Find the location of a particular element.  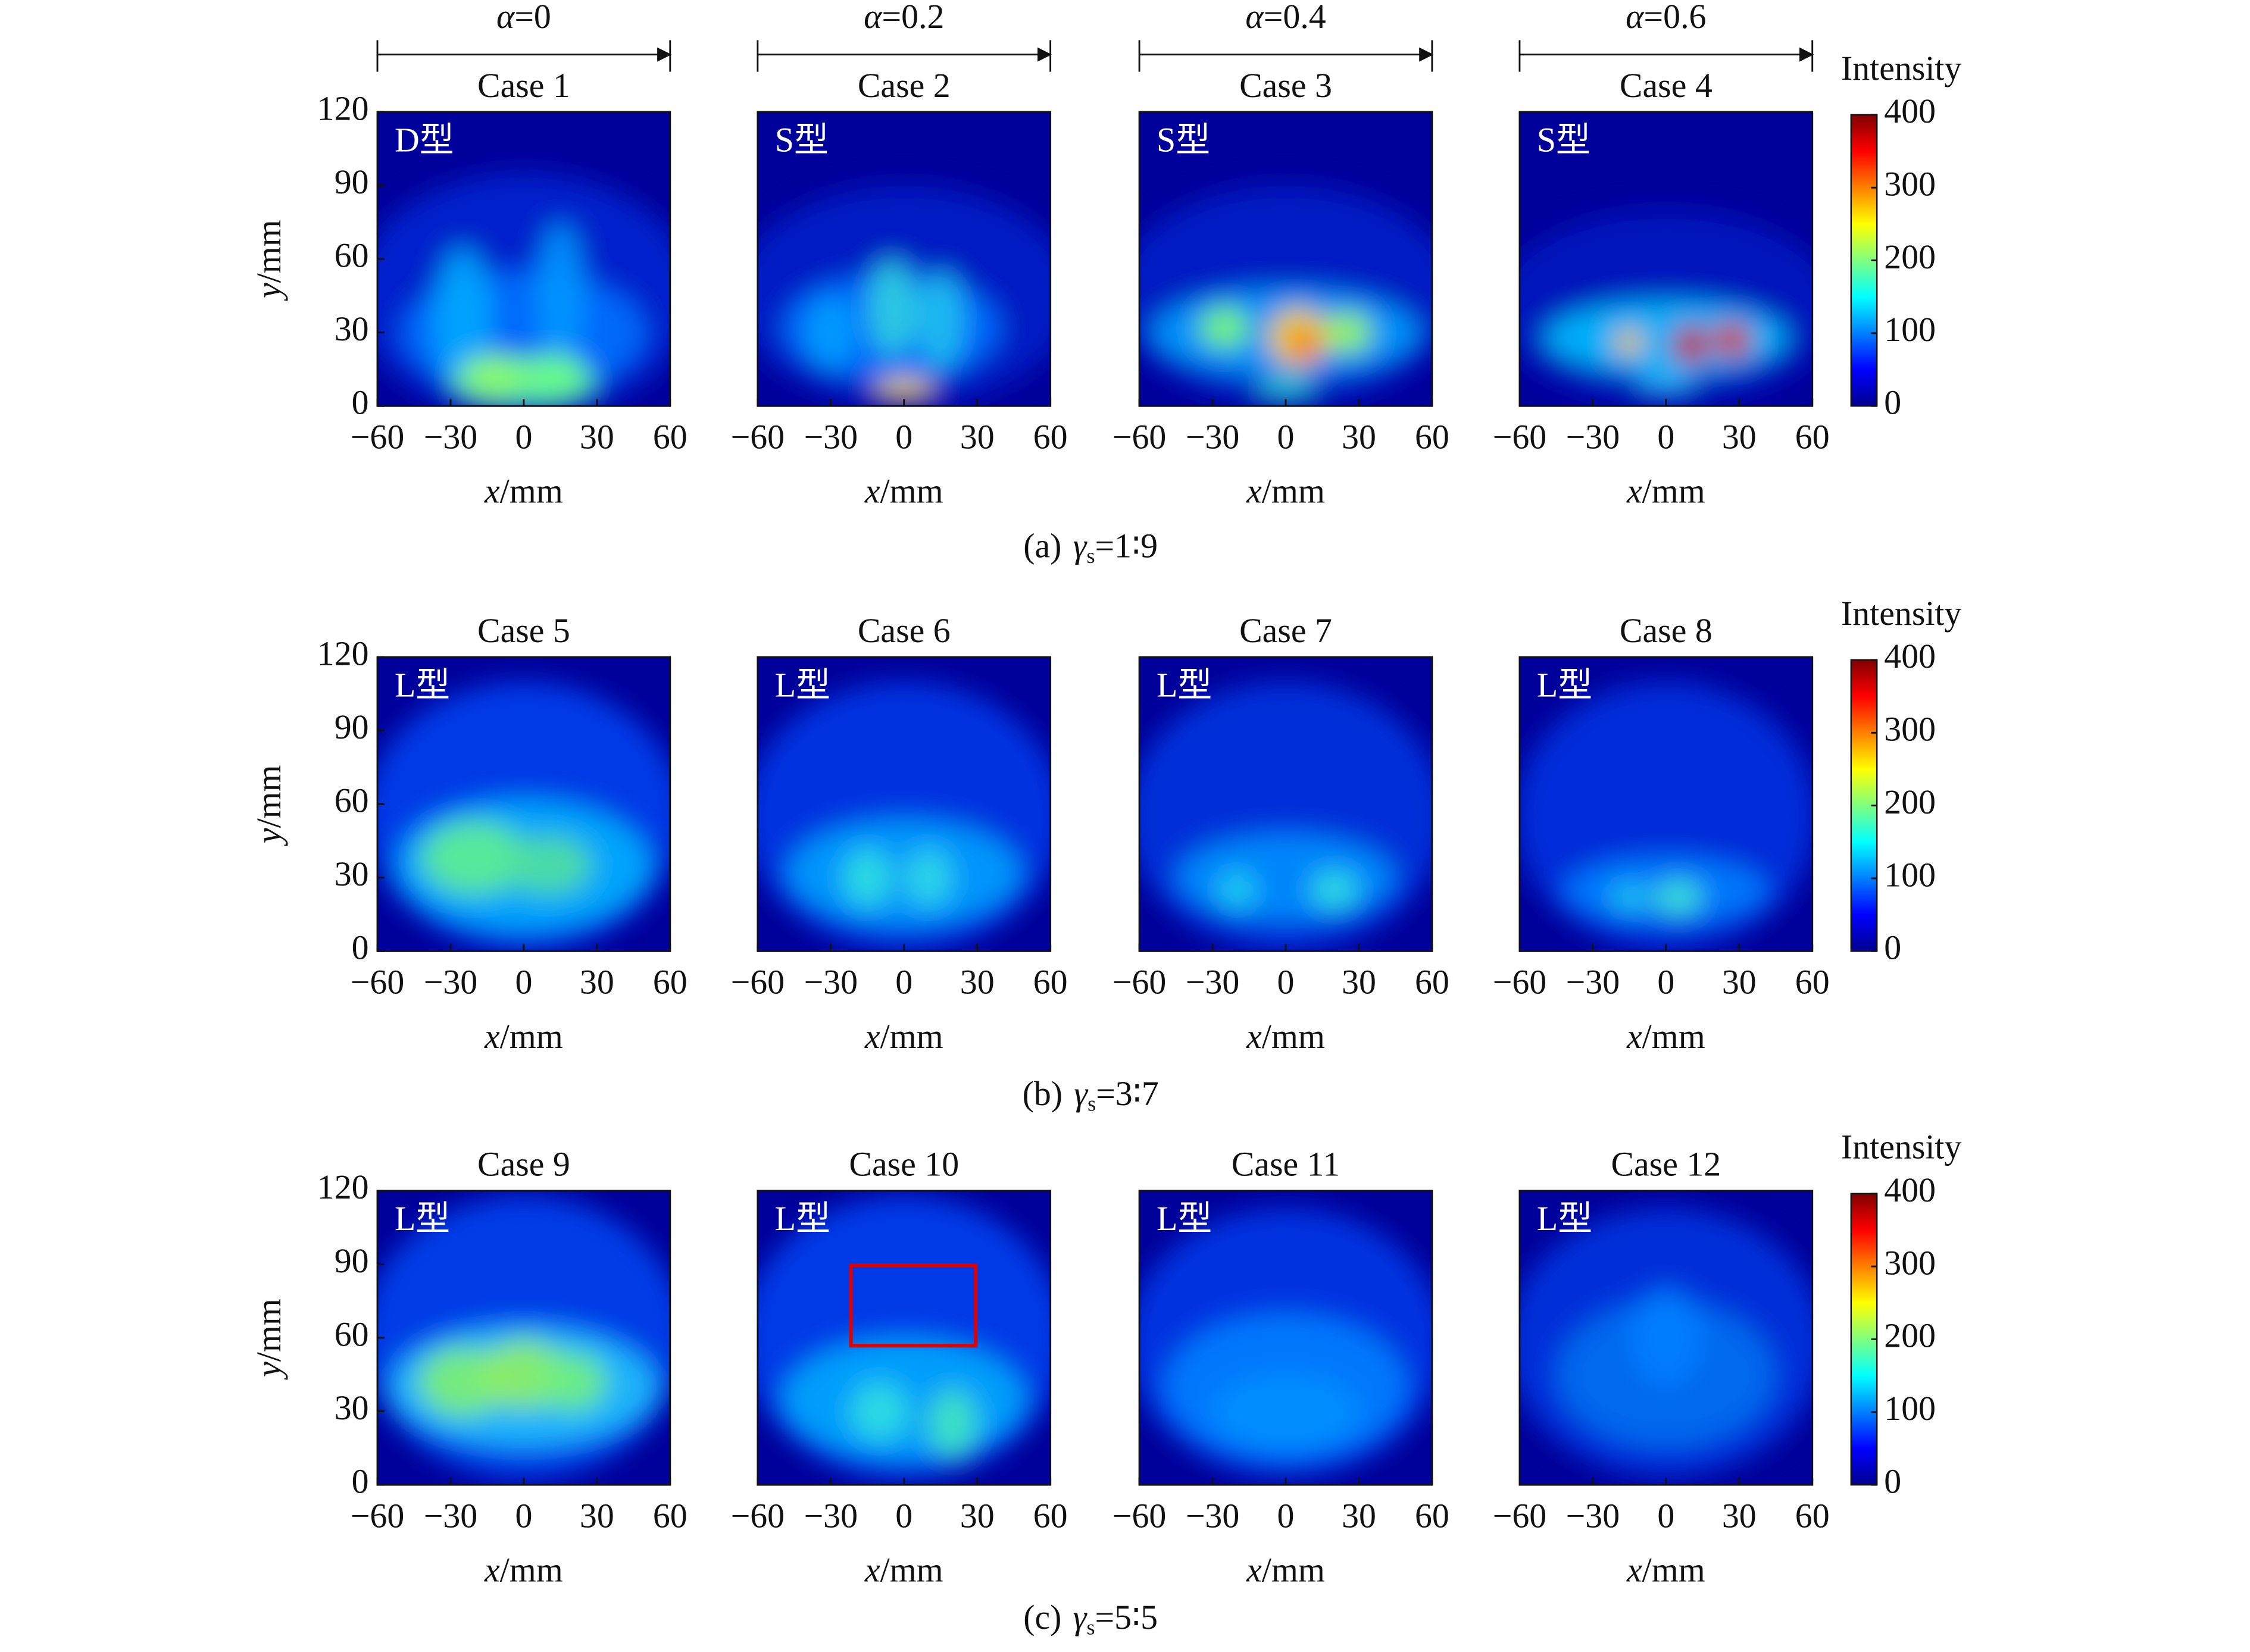

y-tick-label: 60 is located at coordinates (352, 800).